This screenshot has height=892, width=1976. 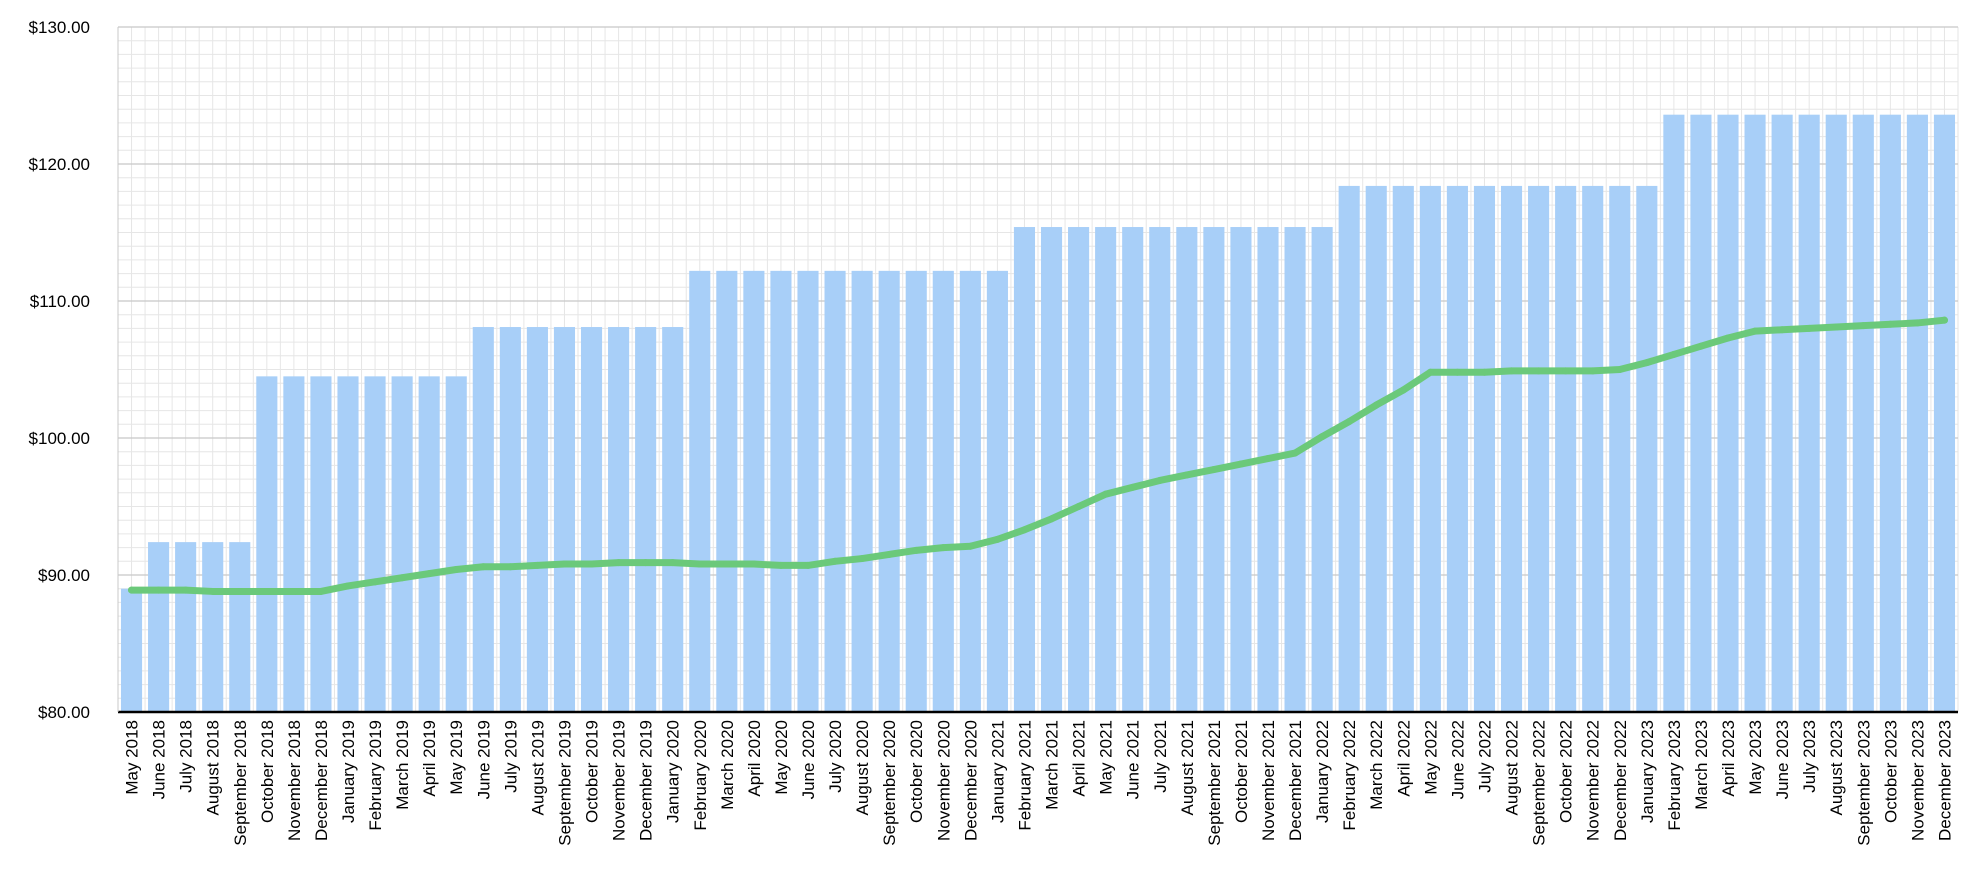 What do you see at coordinates (1241, 771) in the screenshot?
I see `x-category-label: October 2021` at bounding box center [1241, 771].